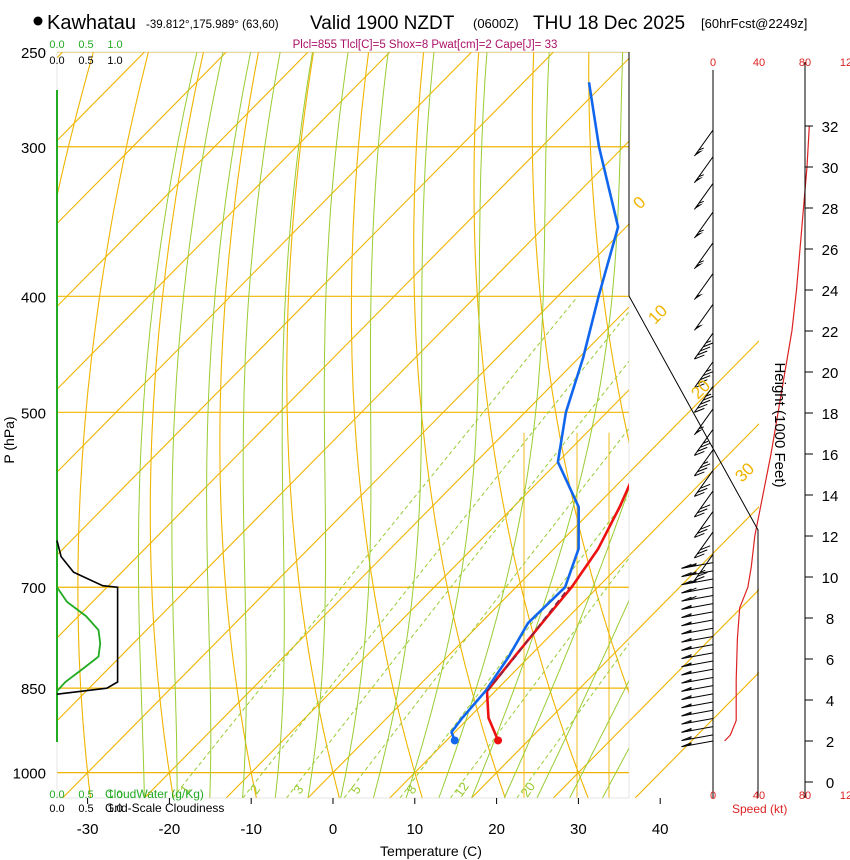  I want to click on forecast-info: [60hrFcst@2249z], so click(754, 23).